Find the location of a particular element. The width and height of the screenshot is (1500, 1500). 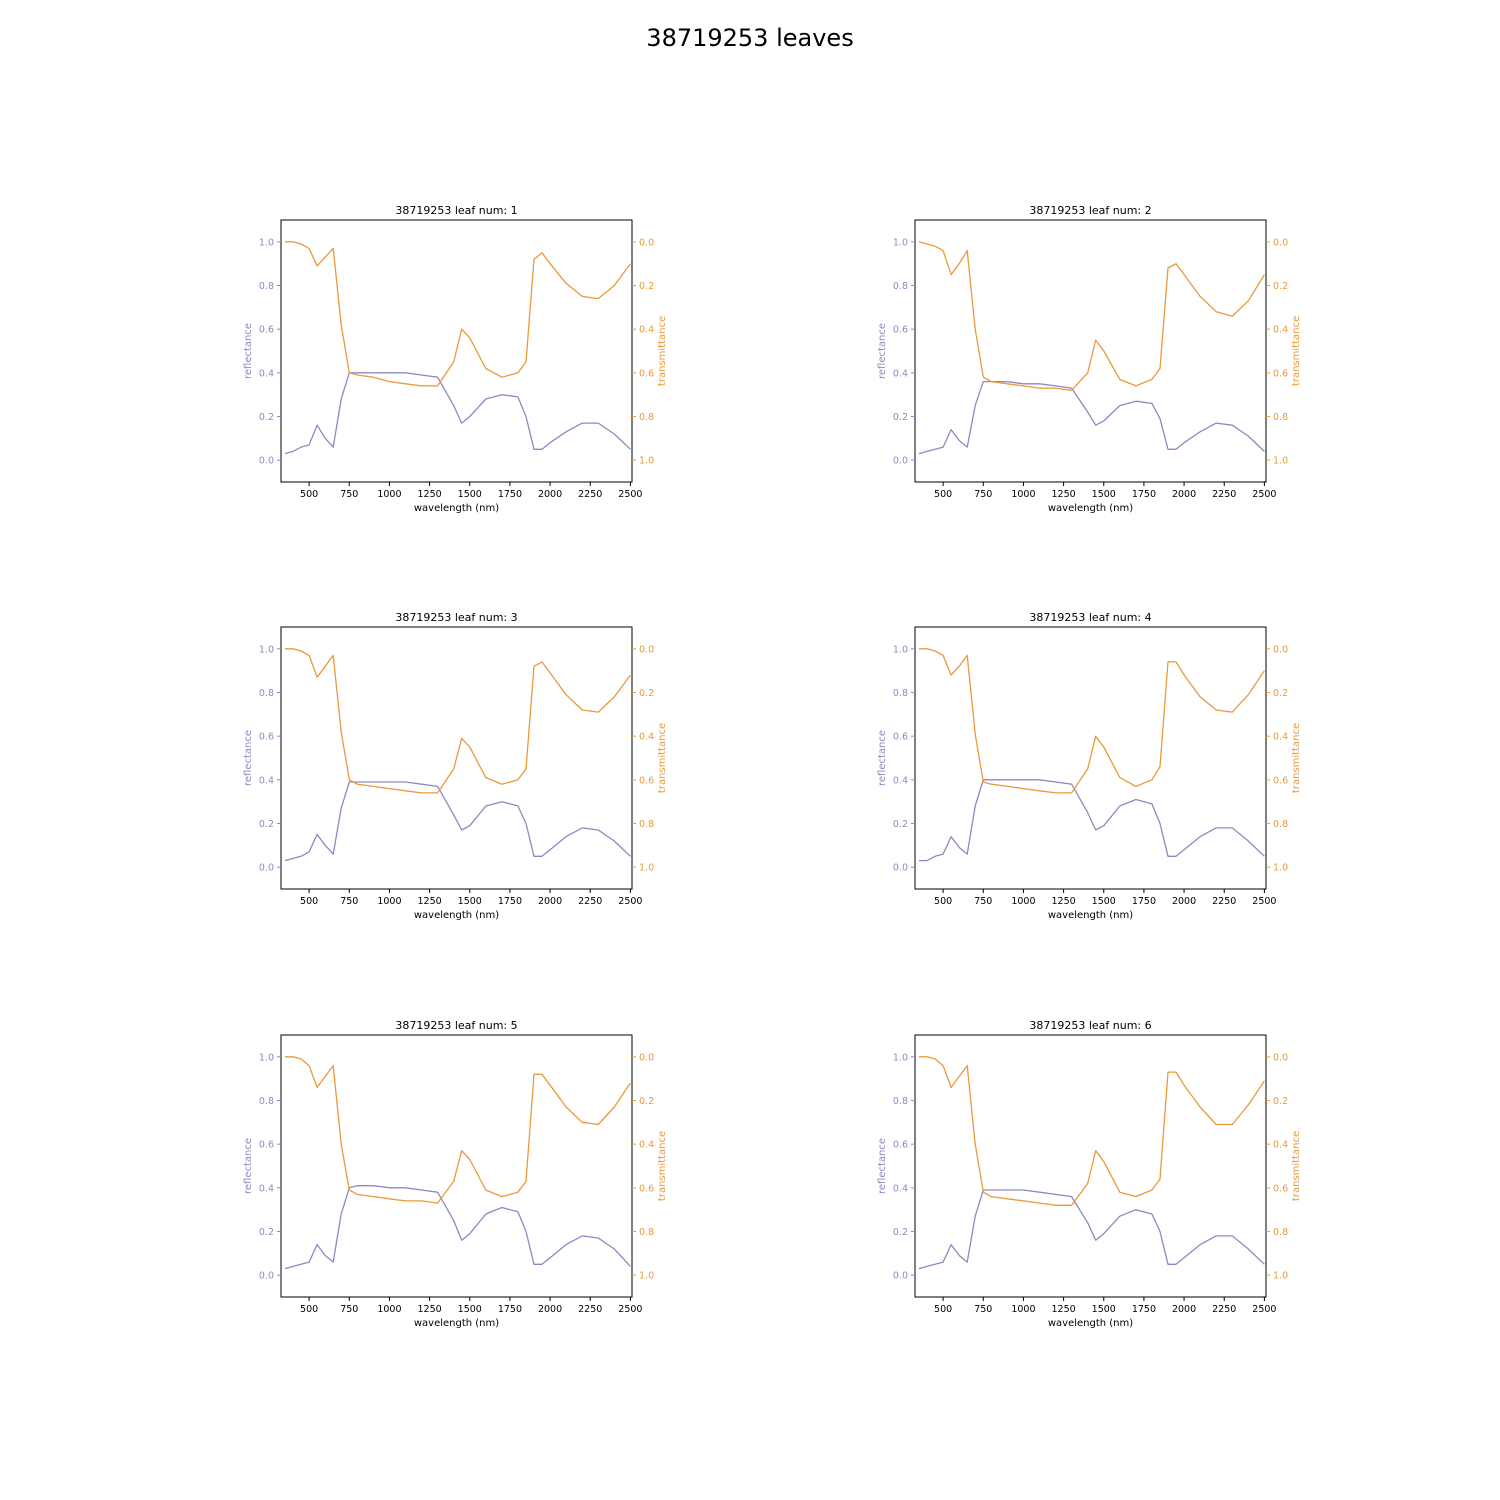

subplot-title: 38719253 leaf num: 1 is located at coordinates (456, 210).